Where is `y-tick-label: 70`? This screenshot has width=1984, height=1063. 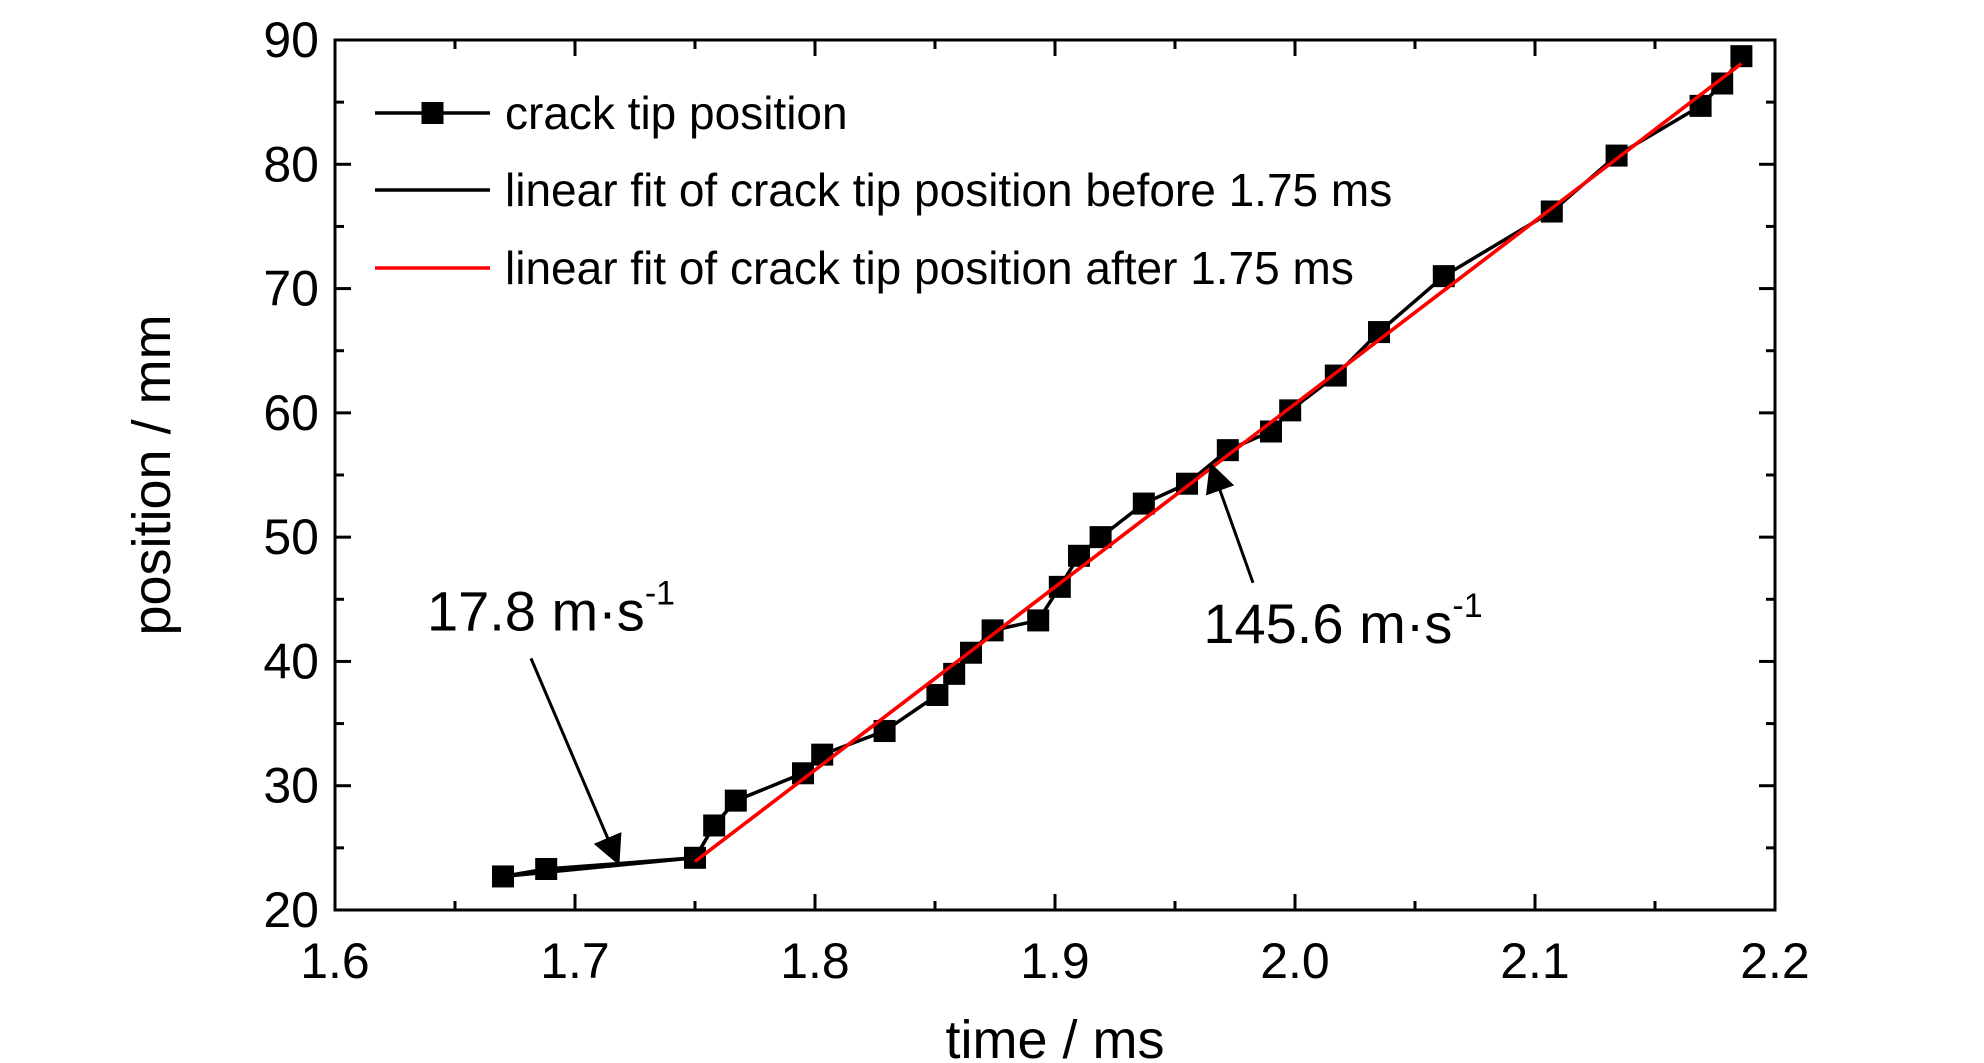
y-tick-label: 70 is located at coordinates (291, 289).